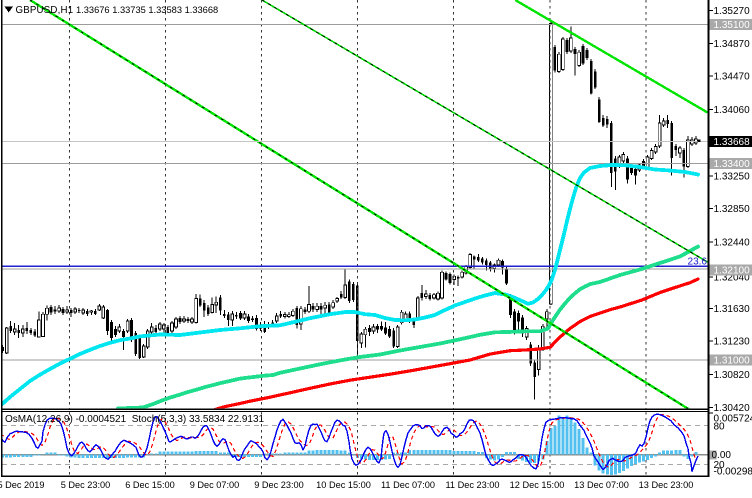  What do you see at coordinates (698, 261) in the screenshot?
I see `svg-text: 23.6` at bounding box center [698, 261].